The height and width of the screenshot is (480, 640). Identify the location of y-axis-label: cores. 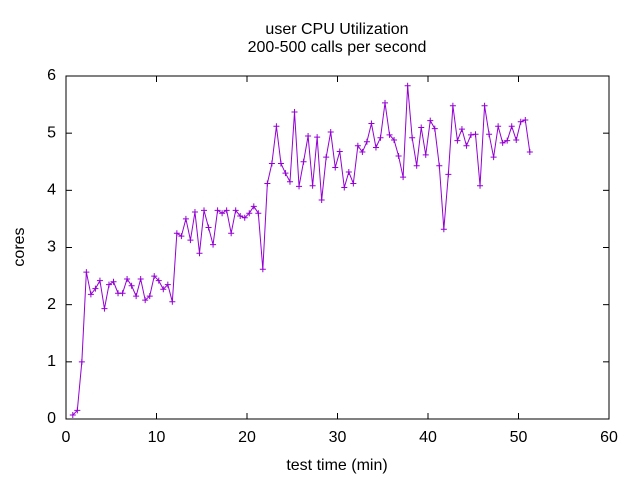
(19, 246).